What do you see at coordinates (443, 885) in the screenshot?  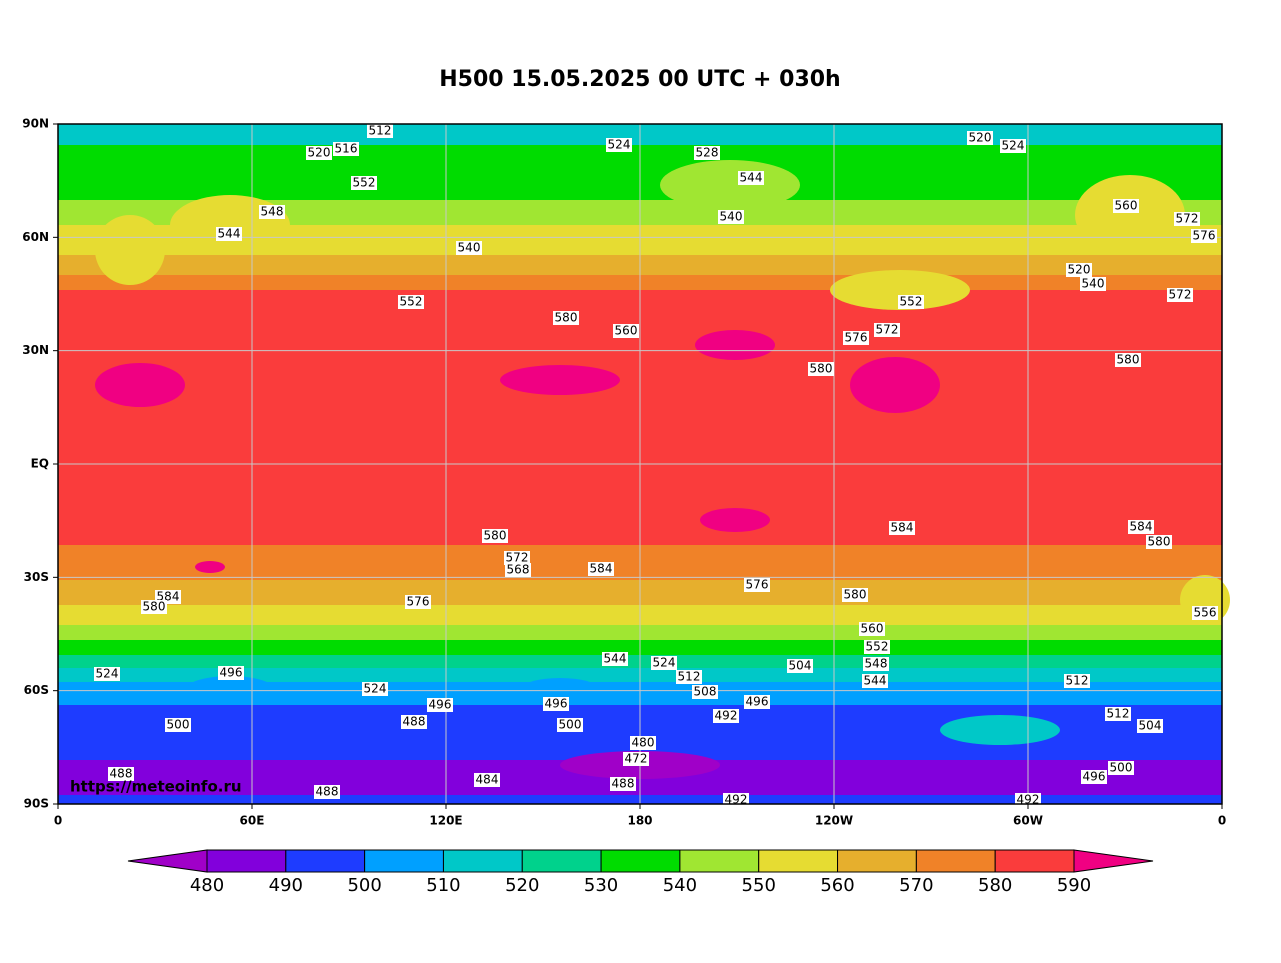 I see `colorbar-label: 510` at bounding box center [443, 885].